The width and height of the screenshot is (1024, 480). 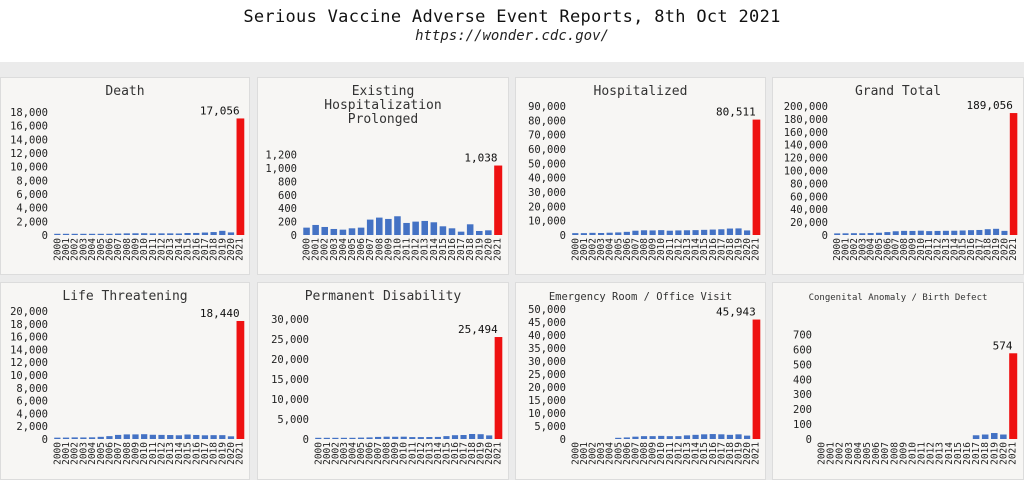 What do you see at coordinates (29, 325) in the screenshot?
I see `y-tick-label: 18,000` at bounding box center [29, 325].